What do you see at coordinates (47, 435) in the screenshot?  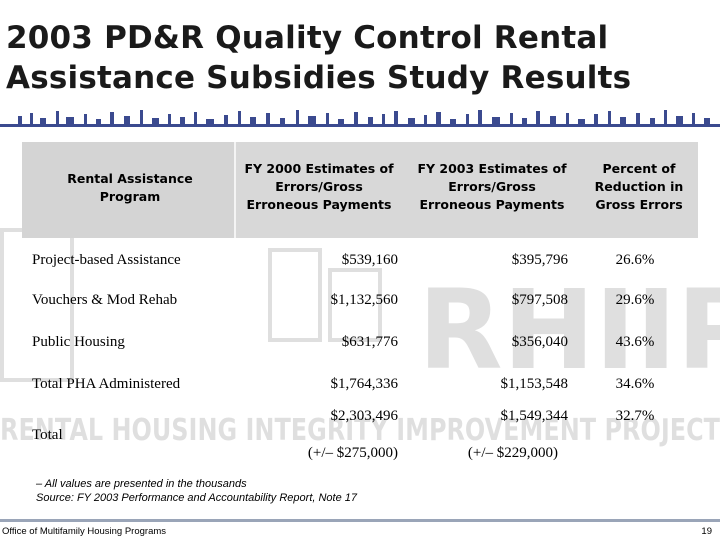 I see `row-program: Total` at bounding box center [47, 435].